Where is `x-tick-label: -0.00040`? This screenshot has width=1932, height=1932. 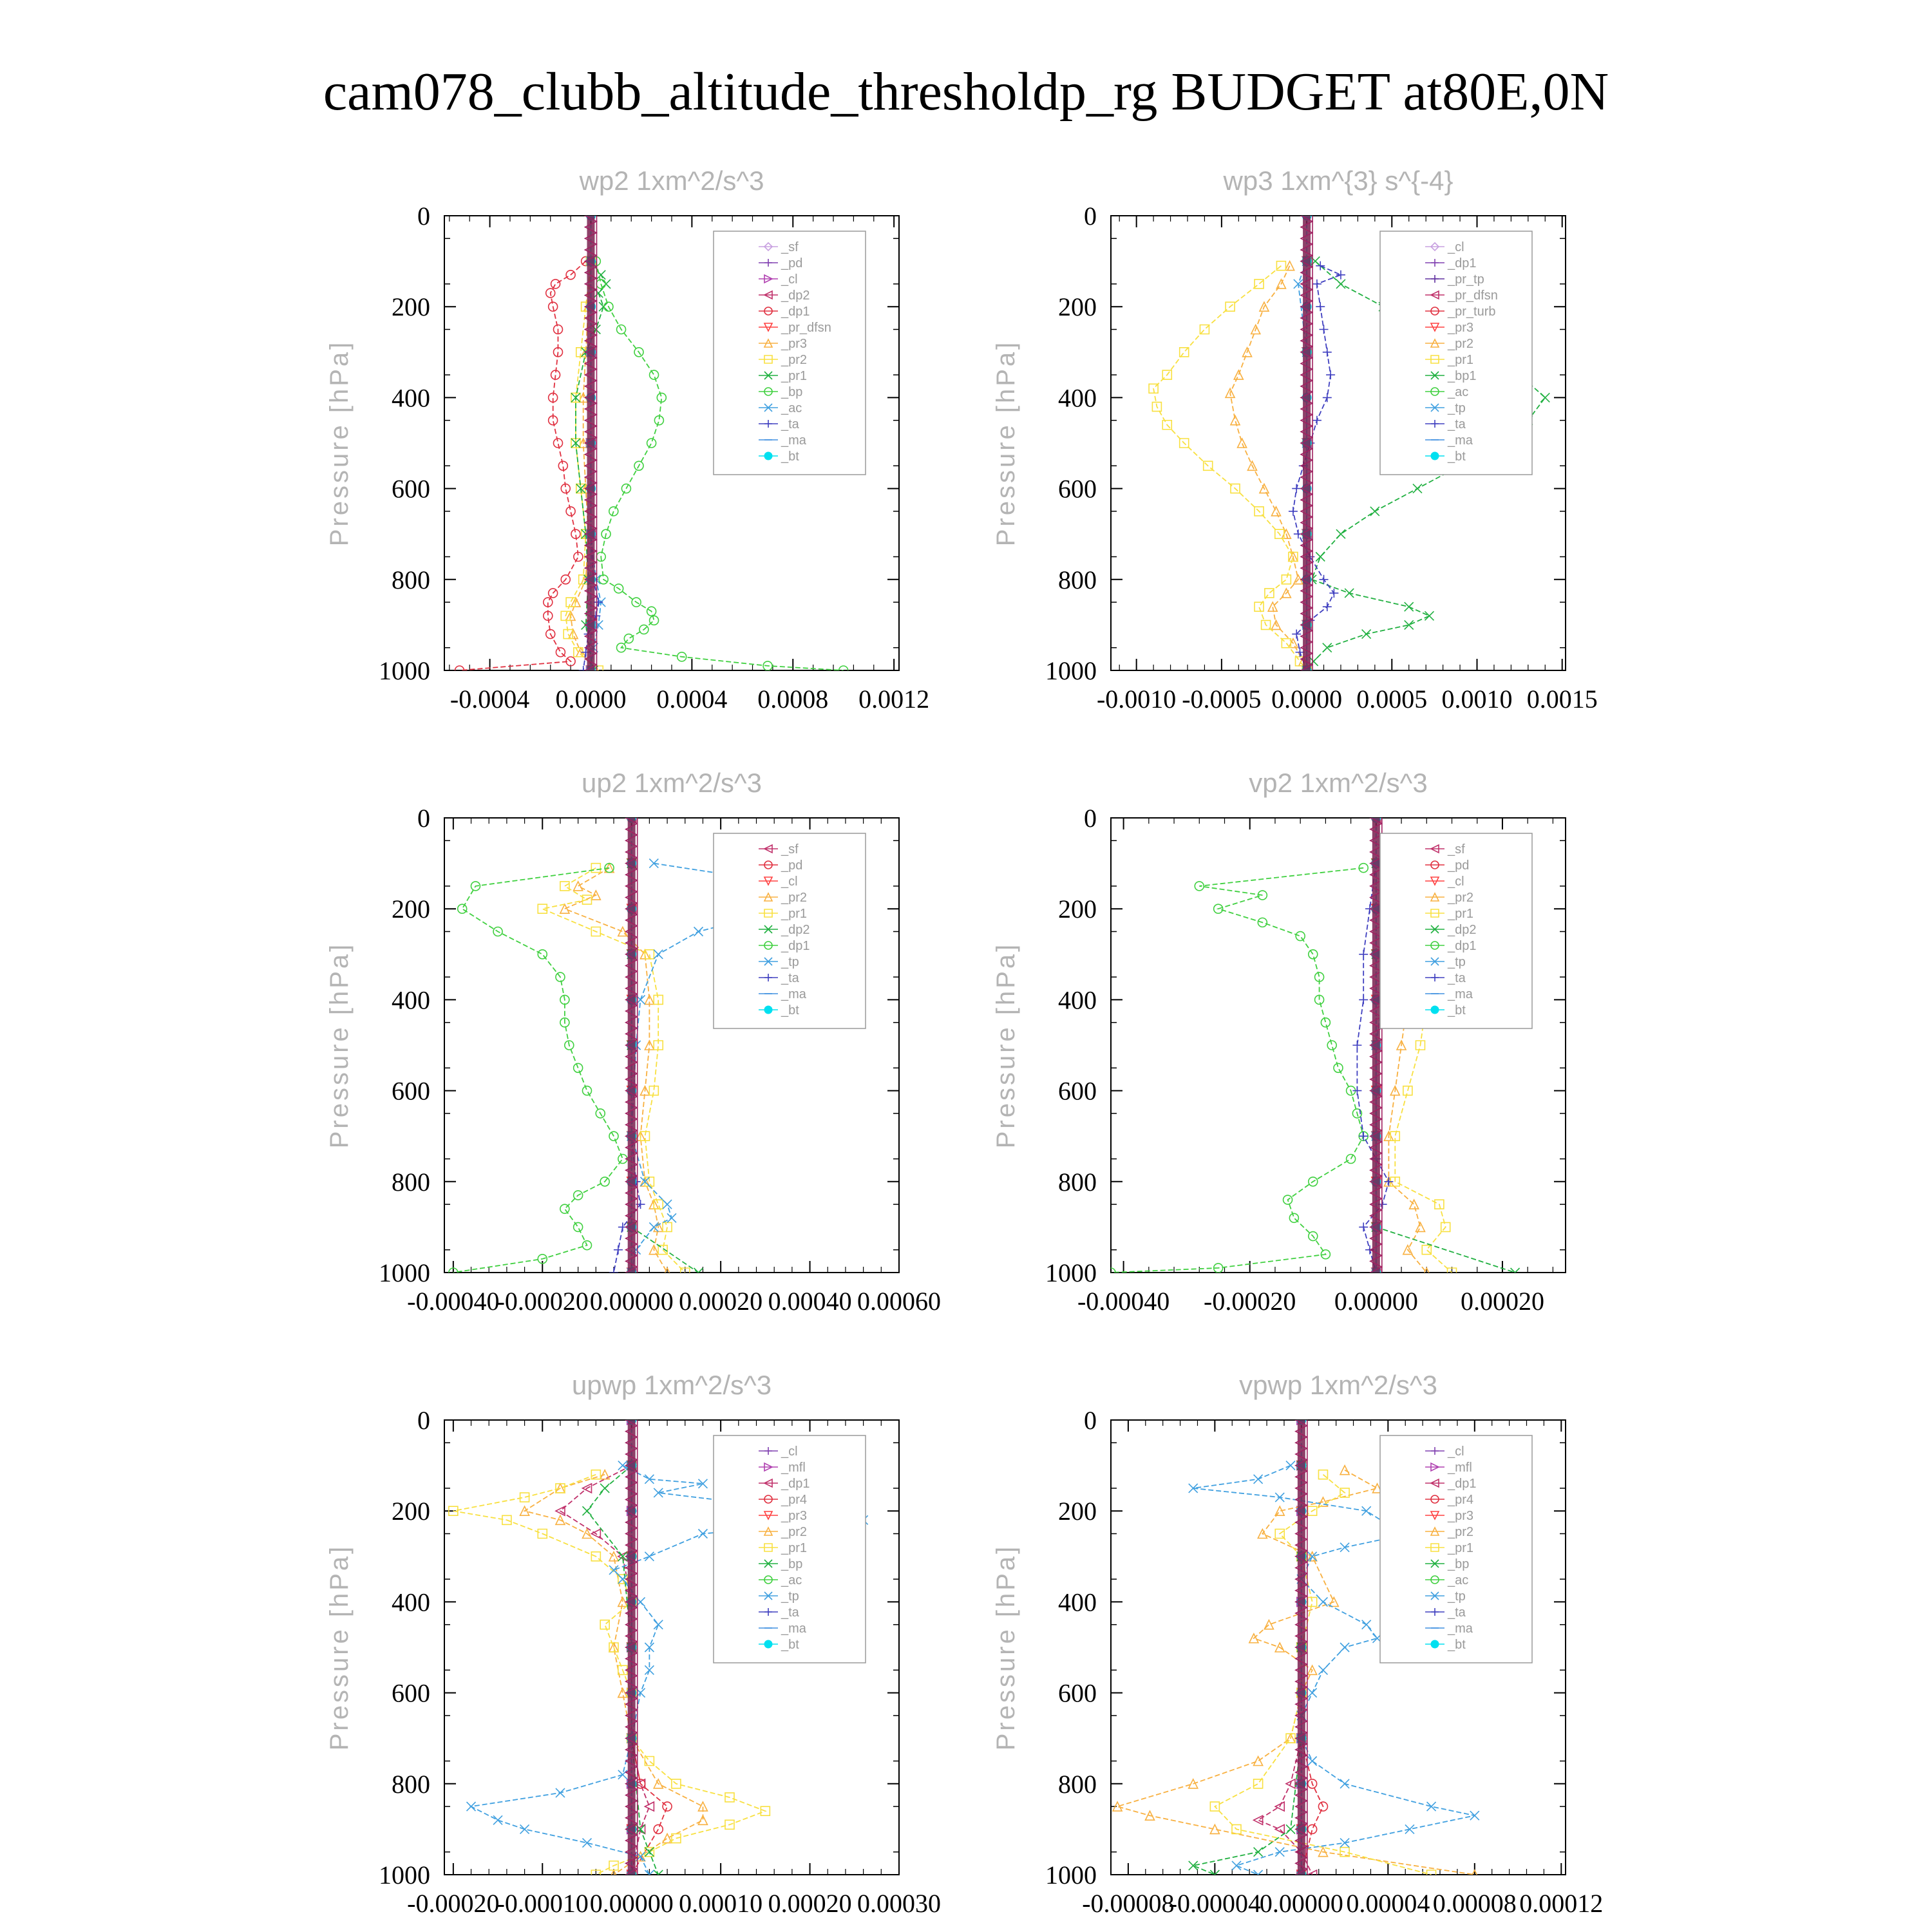 x-tick-label: -0.00040 is located at coordinates (1124, 1301).